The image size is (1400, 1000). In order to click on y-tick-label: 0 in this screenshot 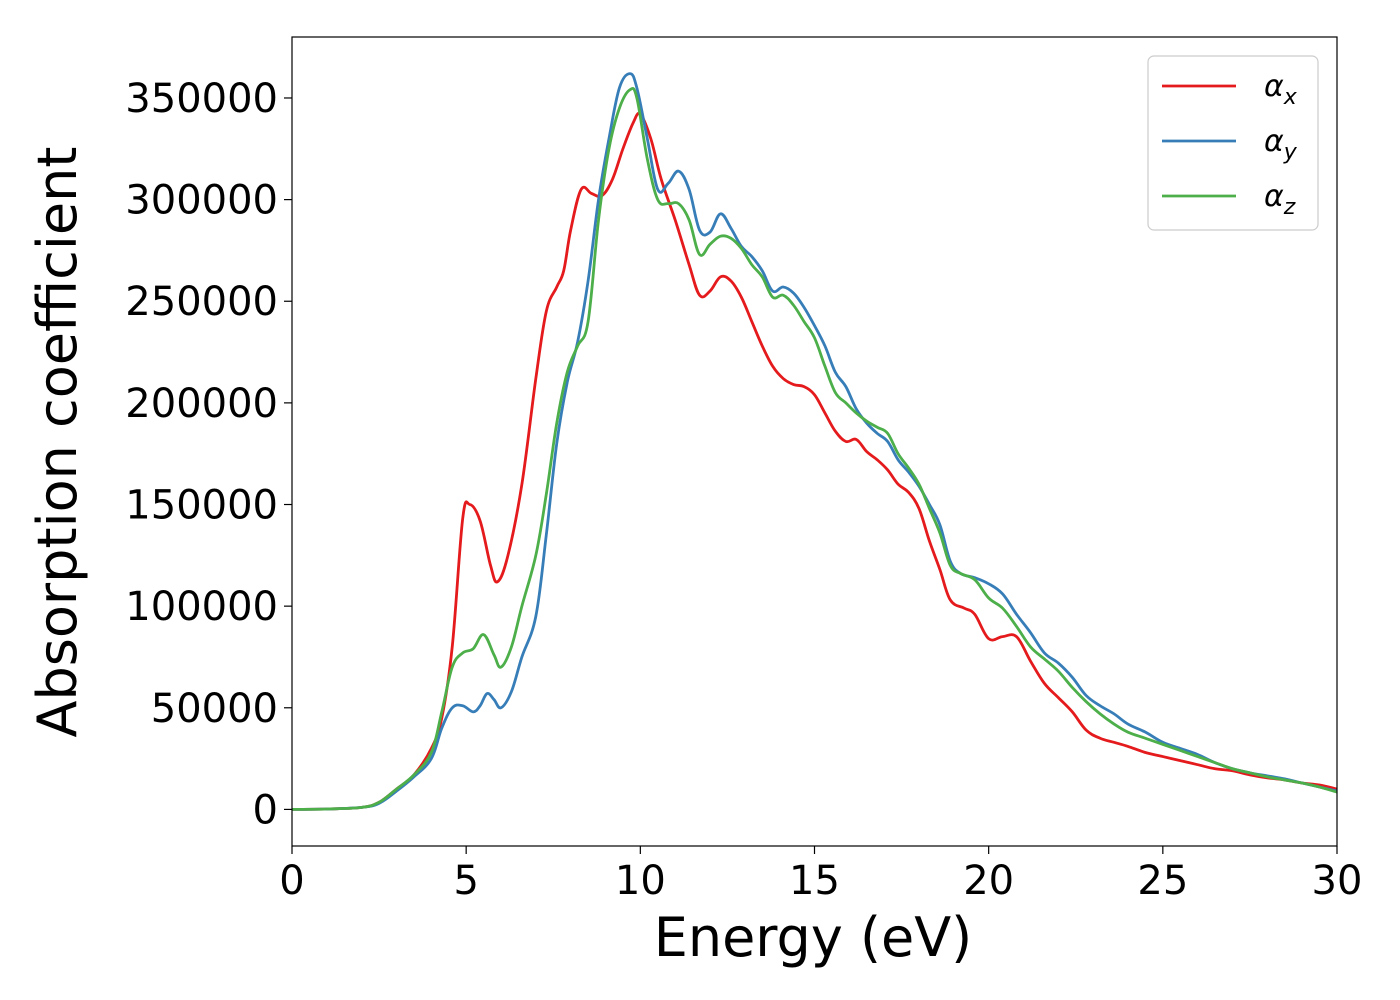, I will do `click(265, 810)`.